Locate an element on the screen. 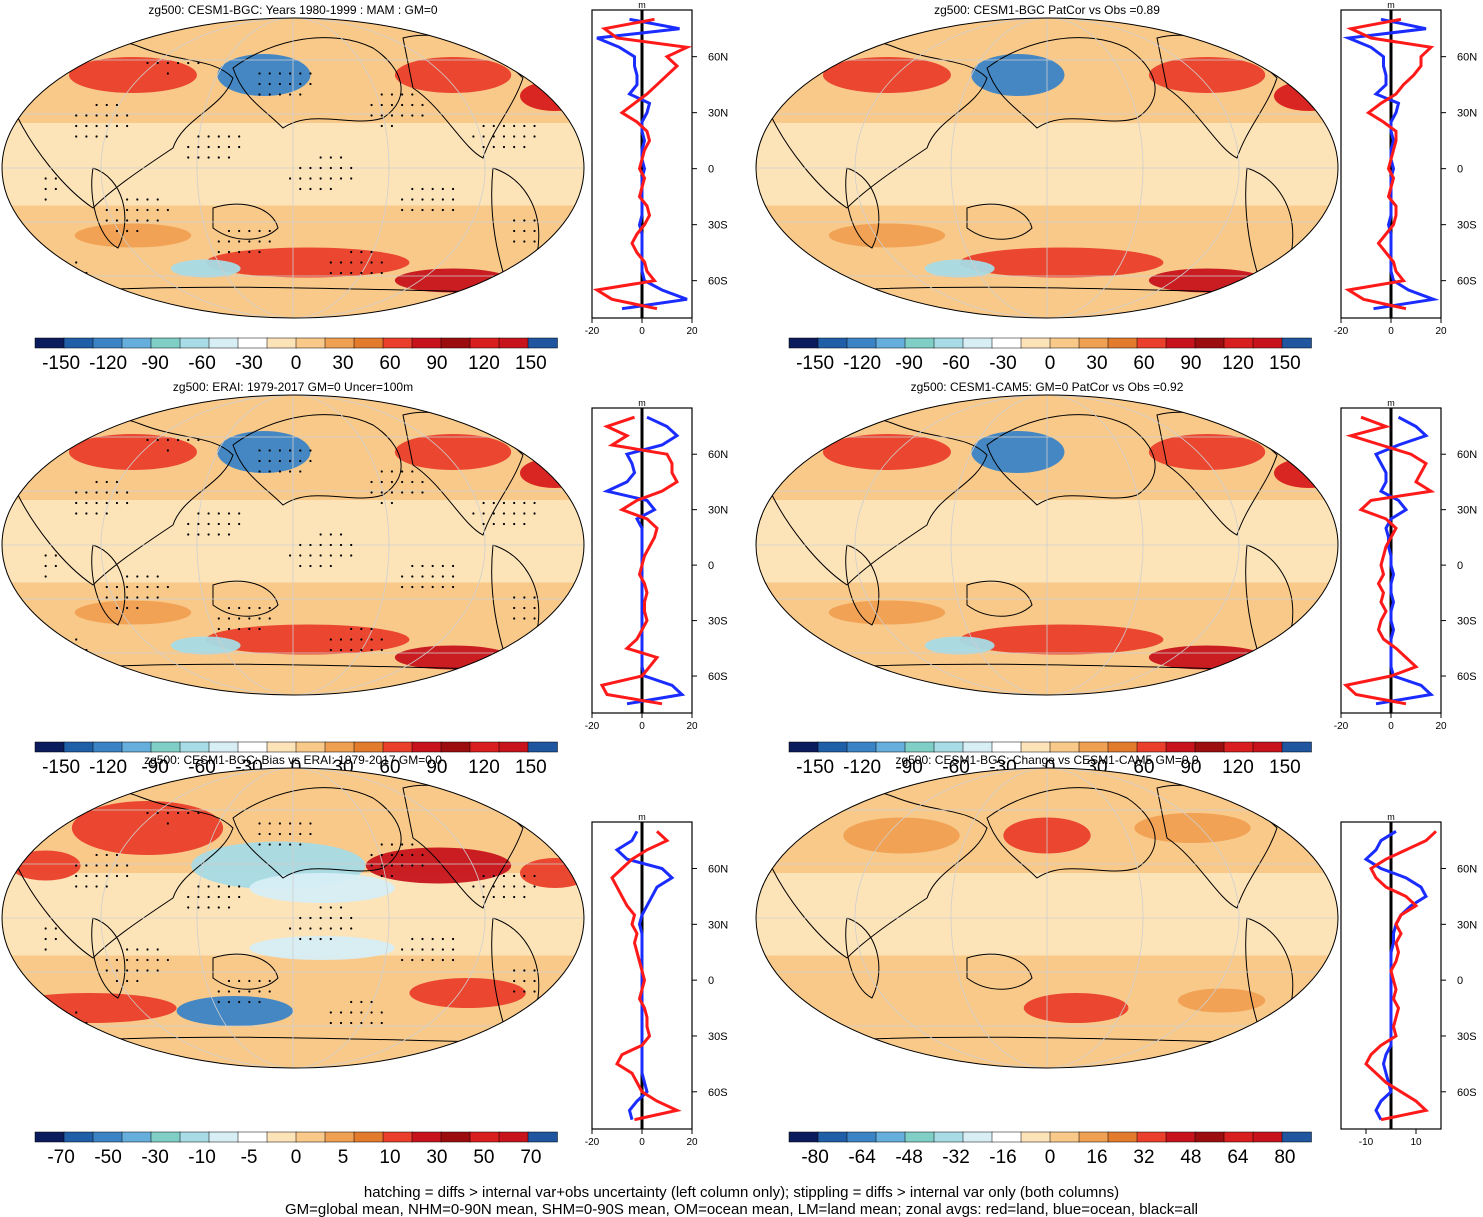  colorbar-label: 16 is located at coordinates (1096, 1157).